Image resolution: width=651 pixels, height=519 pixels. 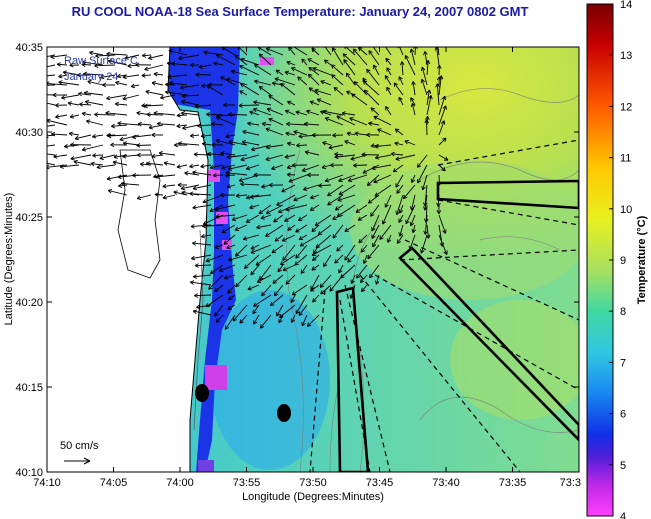 What do you see at coordinates (446, 483) in the screenshot?
I see `x-tick-label: 73:40` at bounding box center [446, 483].